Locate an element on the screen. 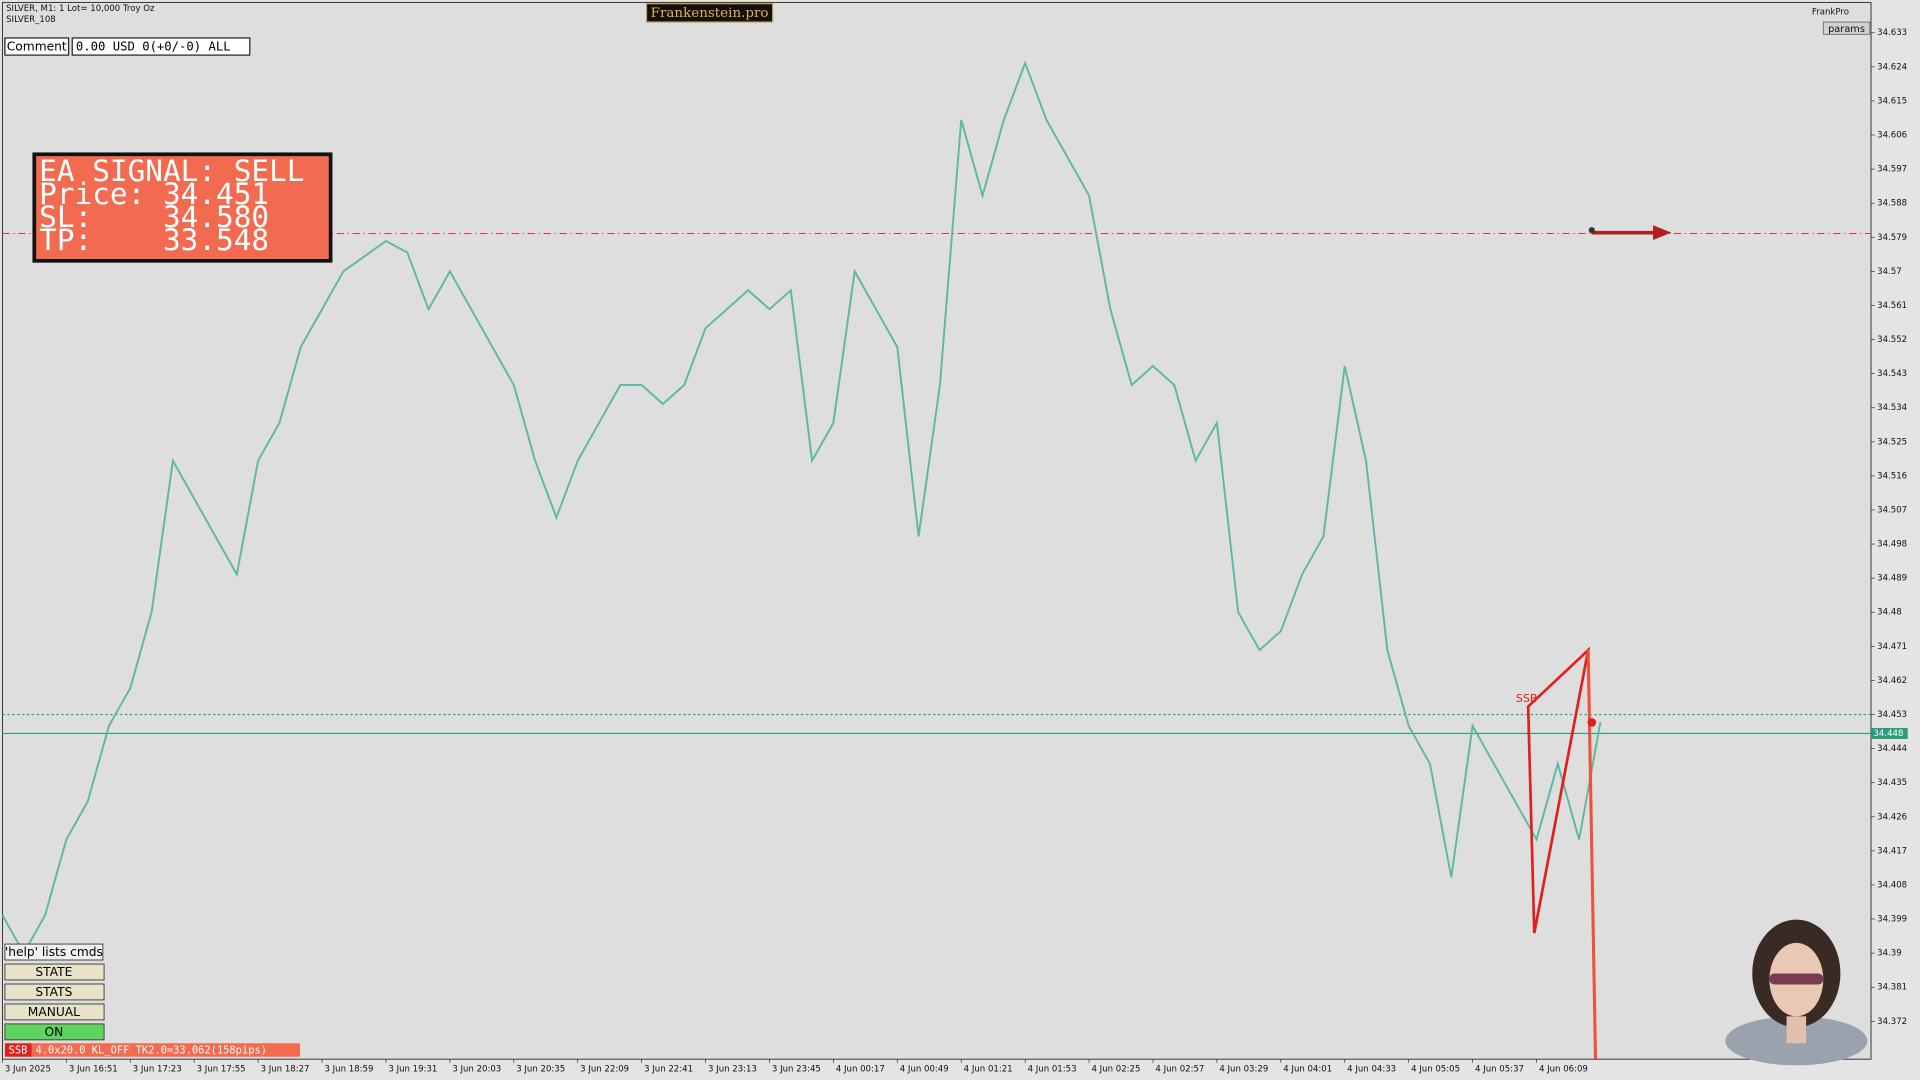 The height and width of the screenshot is (1080, 1920). x-tick-label: 3 Jun 20:03 is located at coordinates (476, 1069).